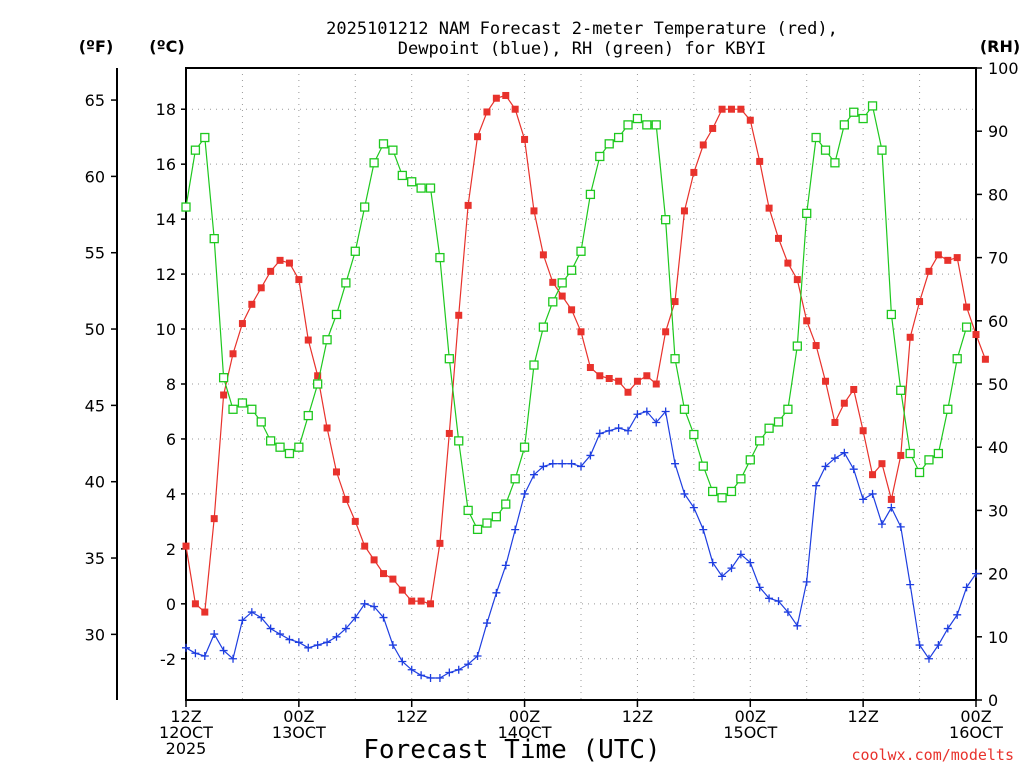 The image size is (1024, 768). What do you see at coordinates (750, 732) in the screenshot?
I see `time-tick-label: 15OCT` at bounding box center [750, 732].